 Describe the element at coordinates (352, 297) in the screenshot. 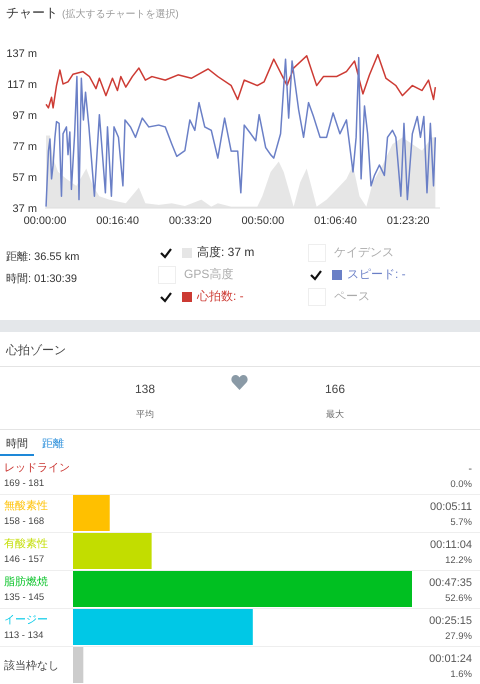

I see `text: ペース` at that location.